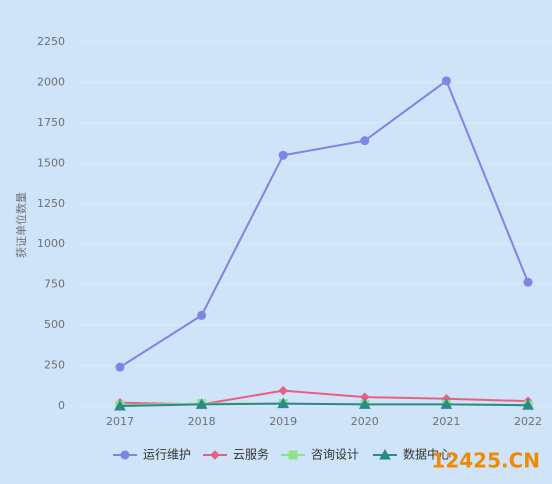  Describe the element at coordinates (51, 122) in the screenshot. I see `y-tick-label: 1750` at that location.